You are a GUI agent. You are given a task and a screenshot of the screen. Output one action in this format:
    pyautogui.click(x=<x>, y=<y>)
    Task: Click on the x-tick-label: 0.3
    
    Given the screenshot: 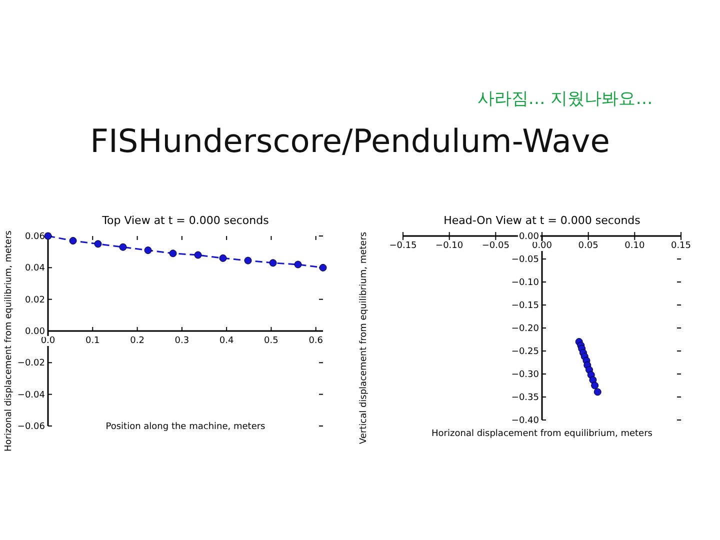 What is the action you would take?
    pyautogui.click(x=182, y=341)
    